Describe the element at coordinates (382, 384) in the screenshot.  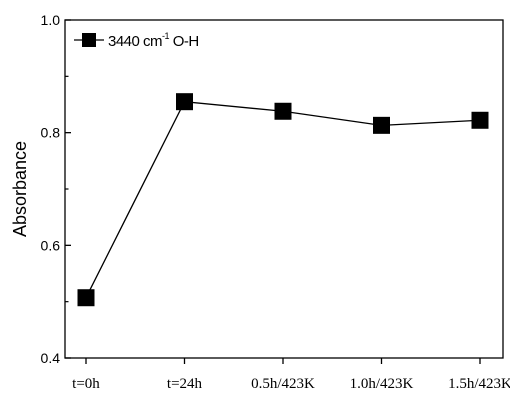
I see `x-tick-label: 1.0h/423K` at that location.